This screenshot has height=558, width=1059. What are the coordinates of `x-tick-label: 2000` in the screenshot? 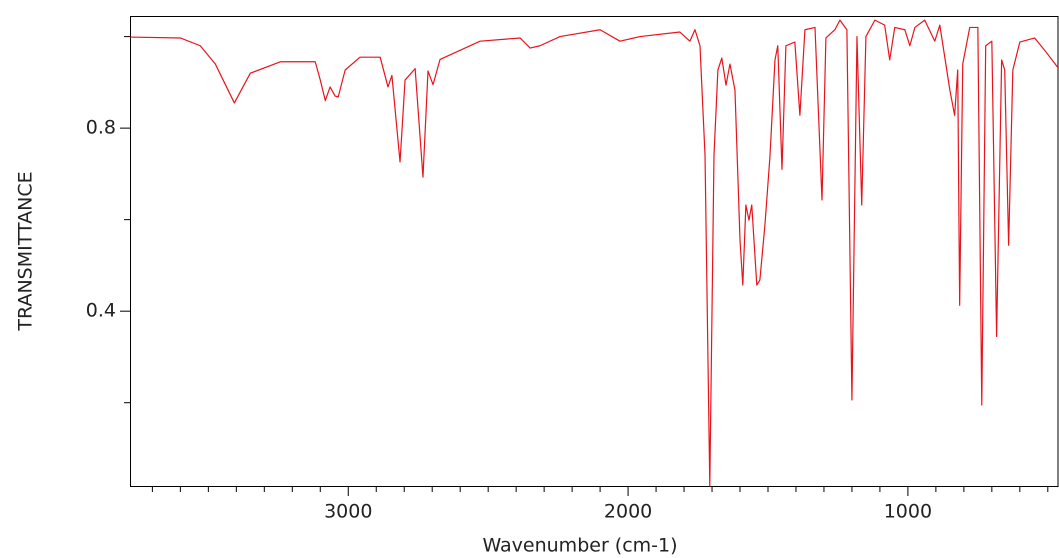 It's located at (628, 512).